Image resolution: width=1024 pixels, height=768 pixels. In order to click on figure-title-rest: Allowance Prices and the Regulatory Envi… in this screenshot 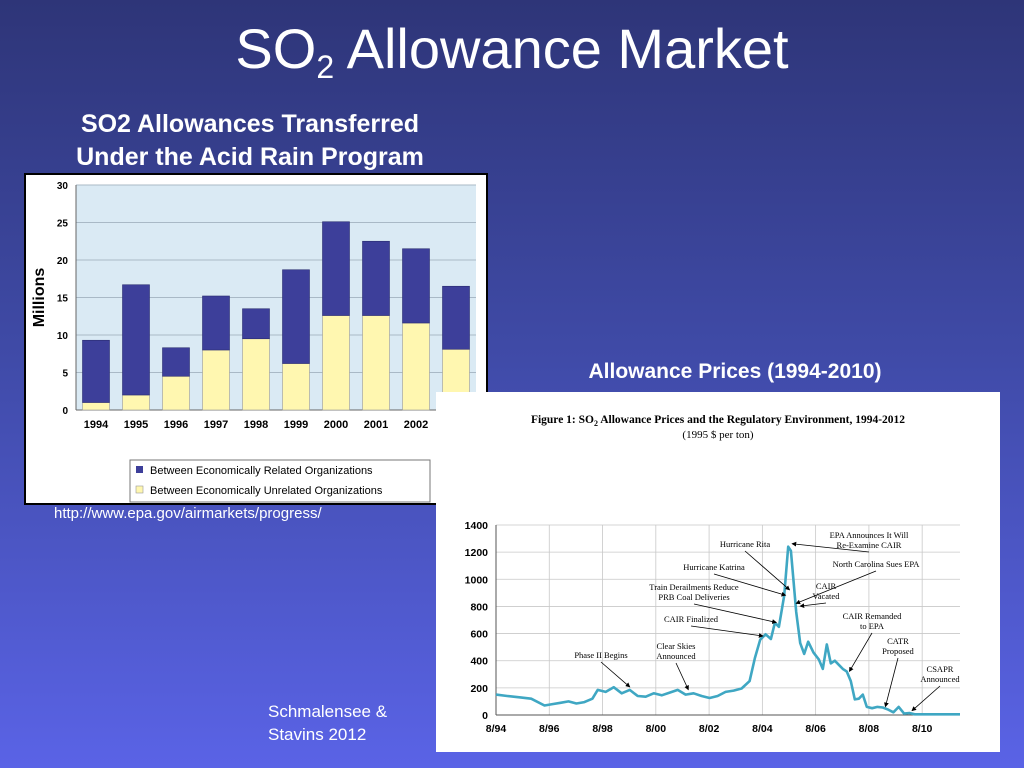, I will do `click(751, 420)`.